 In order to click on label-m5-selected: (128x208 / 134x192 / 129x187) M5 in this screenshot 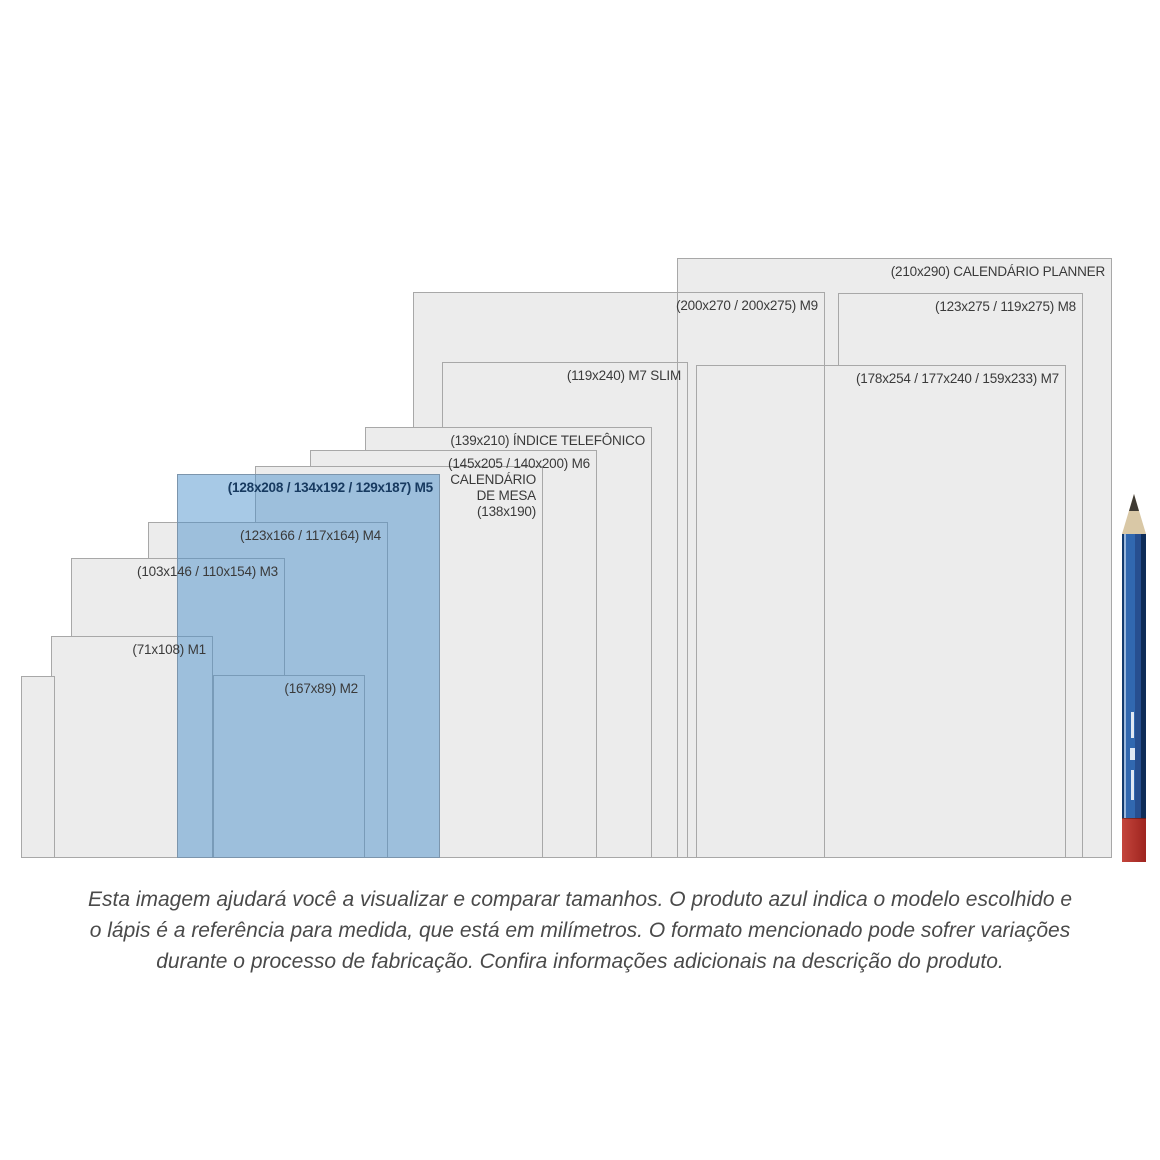, I will do `click(330, 487)`.